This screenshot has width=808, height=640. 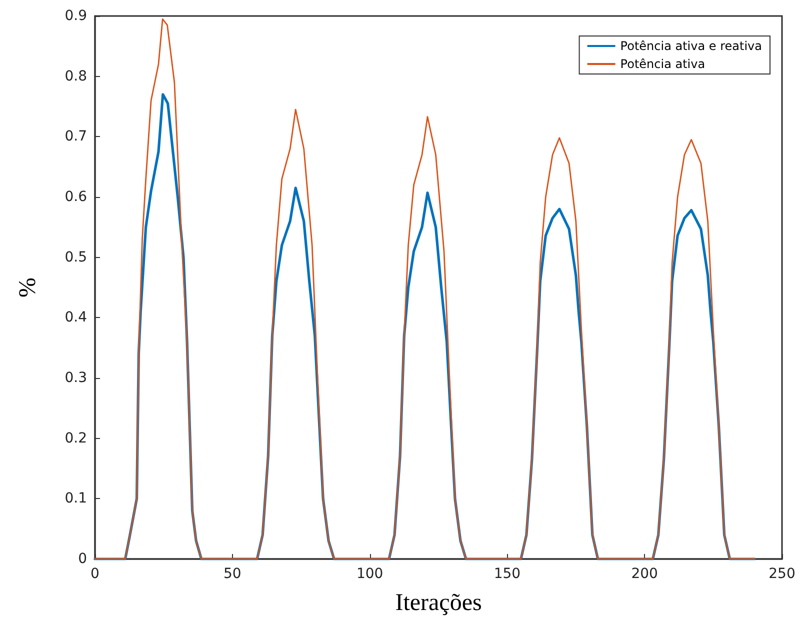 What do you see at coordinates (232, 574) in the screenshot?
I see `x-tick-label: 50` at bounding box center [232, 574].